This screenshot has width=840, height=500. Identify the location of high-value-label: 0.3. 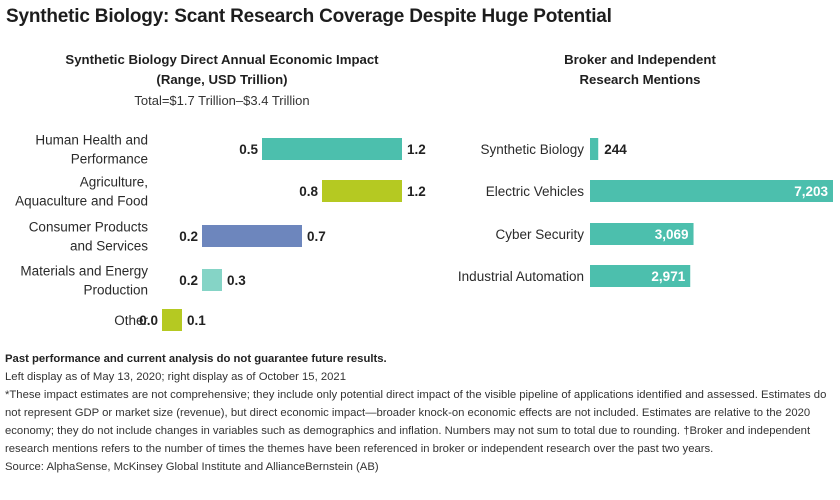
(236, 280).